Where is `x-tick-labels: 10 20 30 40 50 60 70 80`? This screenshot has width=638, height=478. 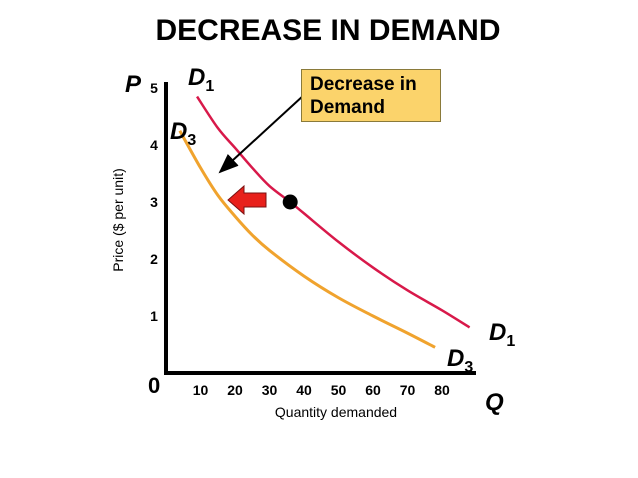
x-tick-labels: 10 20 30 40 50 60 70 80 is located at coordinates (321, 390).